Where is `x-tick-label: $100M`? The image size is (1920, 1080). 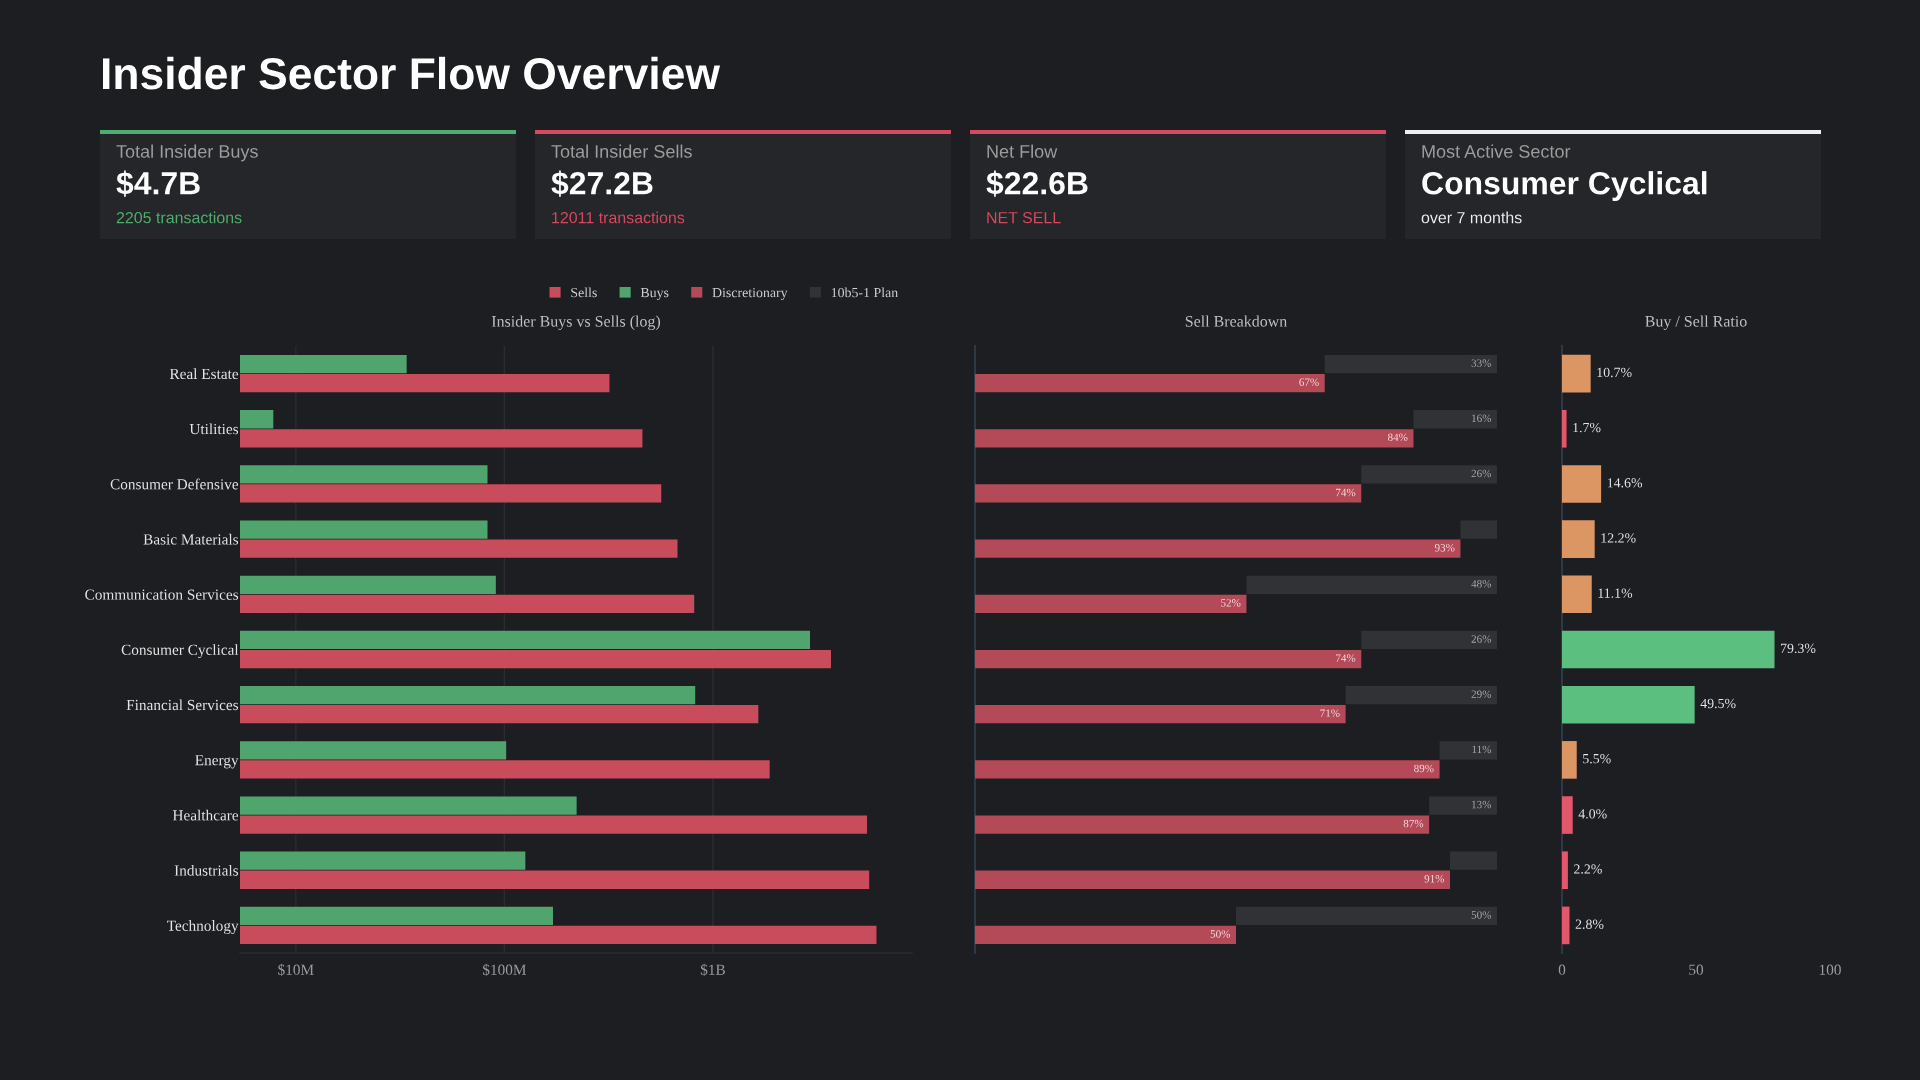 x-tick-label: $100M is located at coordinates (504, 969).